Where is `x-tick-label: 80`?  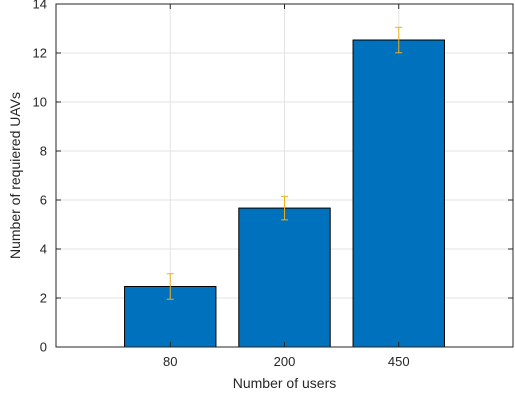
x-tick-label: 80 is located at coordinates (170, 361).